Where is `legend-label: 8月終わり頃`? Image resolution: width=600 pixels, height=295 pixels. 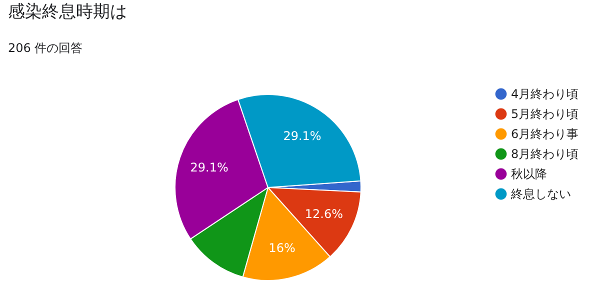
legend-label: 8月終わり頃 is located at coordinates (545, 154).